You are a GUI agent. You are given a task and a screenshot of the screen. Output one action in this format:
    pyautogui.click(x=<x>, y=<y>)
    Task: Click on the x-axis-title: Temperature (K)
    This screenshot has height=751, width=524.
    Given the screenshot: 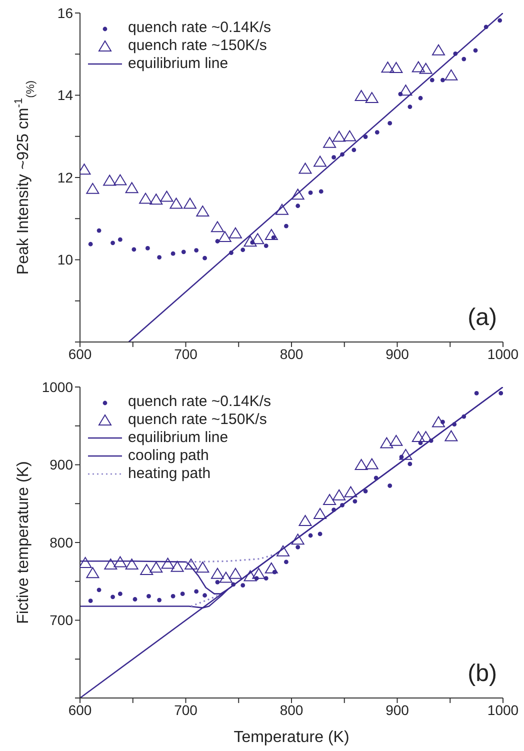 What is the action you would take?
    pyautogui.click(x=292, y=737)
    